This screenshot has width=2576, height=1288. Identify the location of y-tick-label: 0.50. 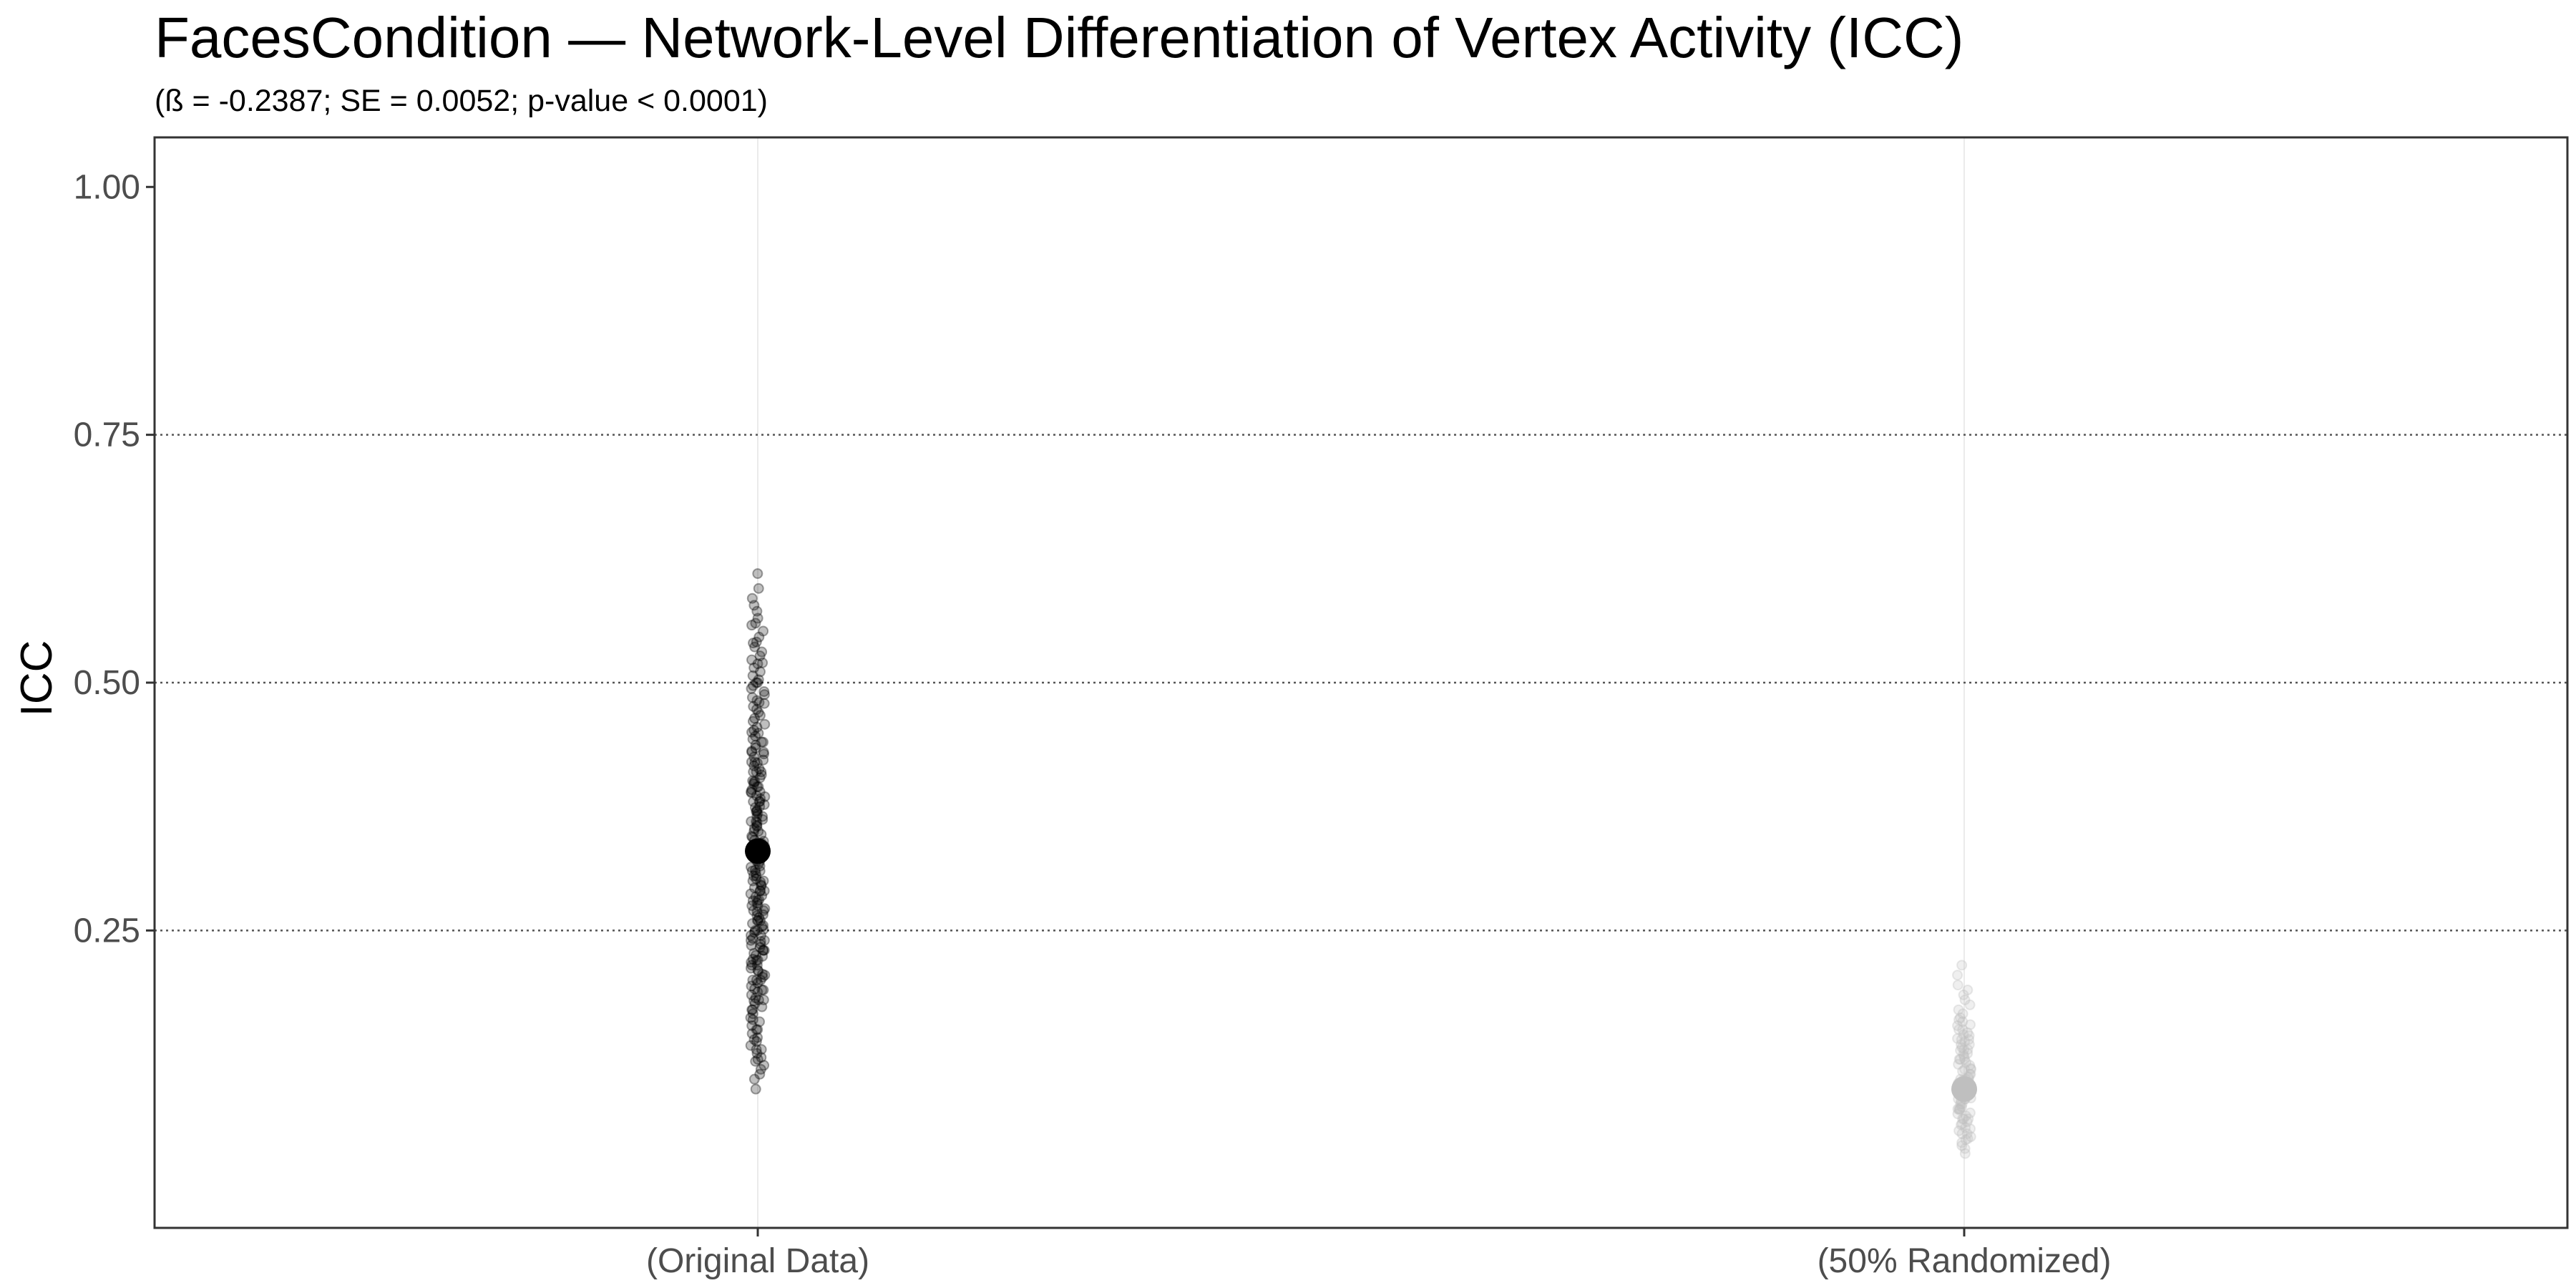
(107, 683).